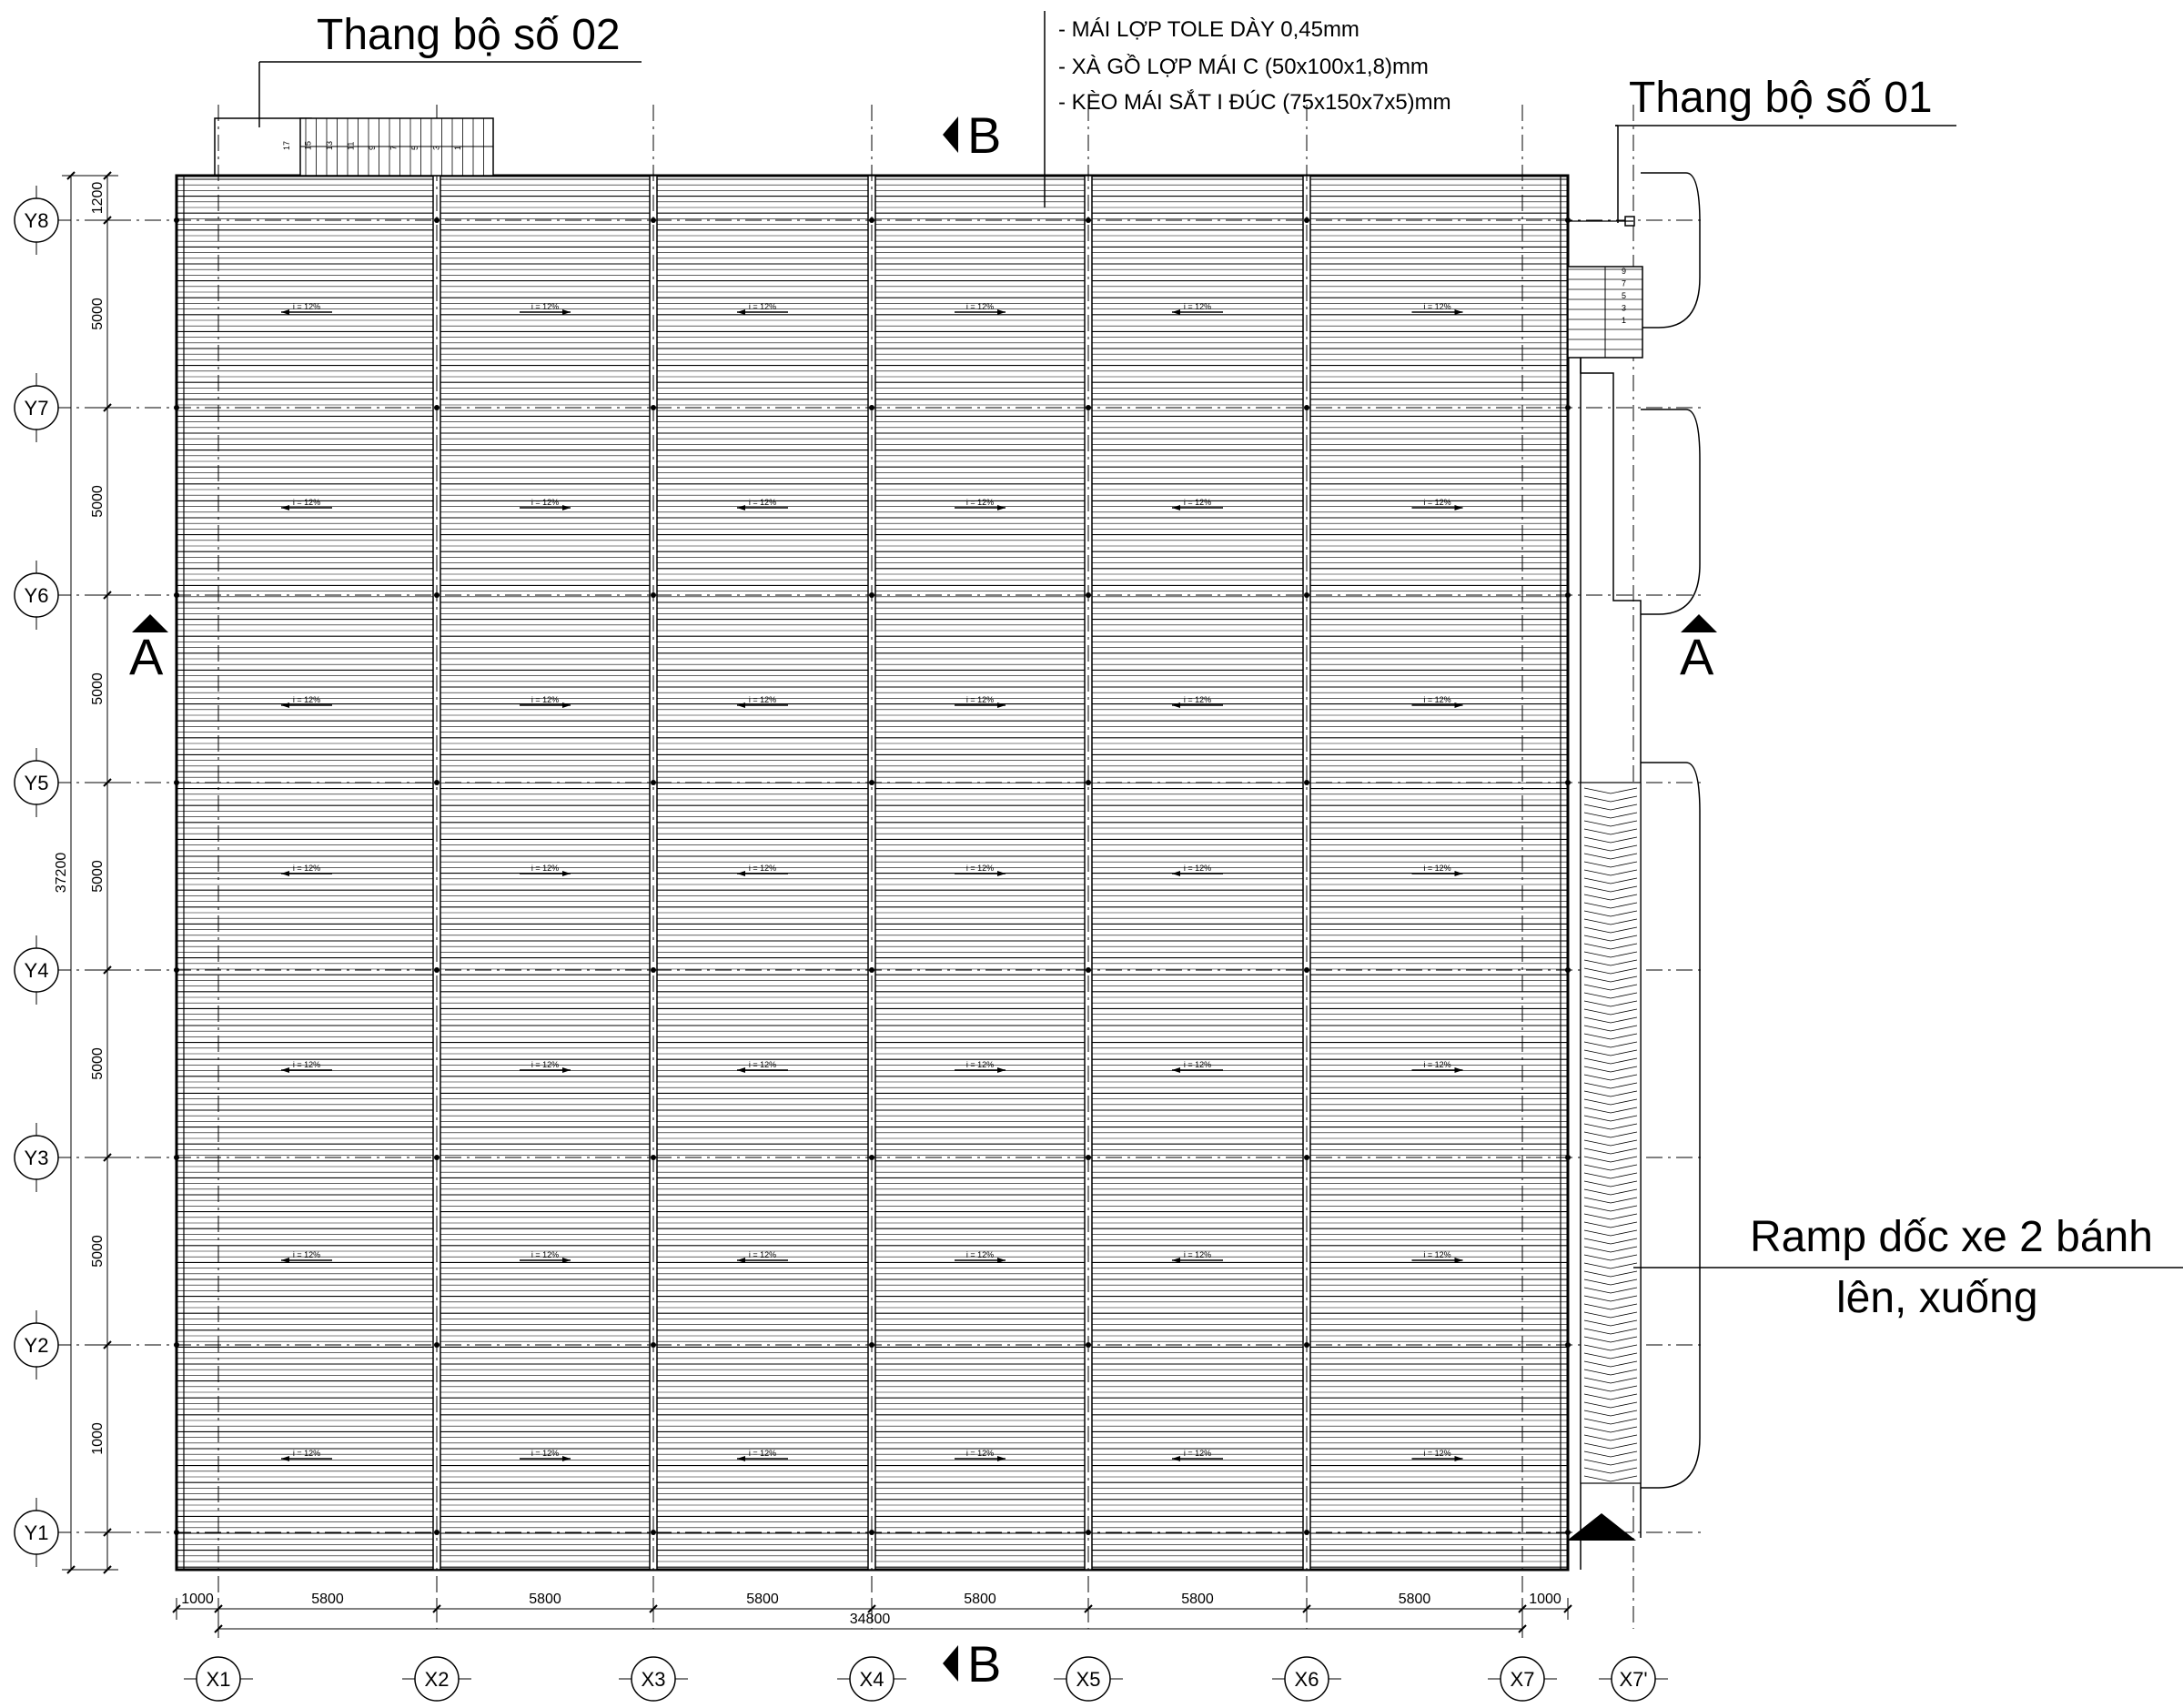  Describe the element at coordinates (37, 1532) in the screenshot. I see `grid-bubble-y1` at that location.